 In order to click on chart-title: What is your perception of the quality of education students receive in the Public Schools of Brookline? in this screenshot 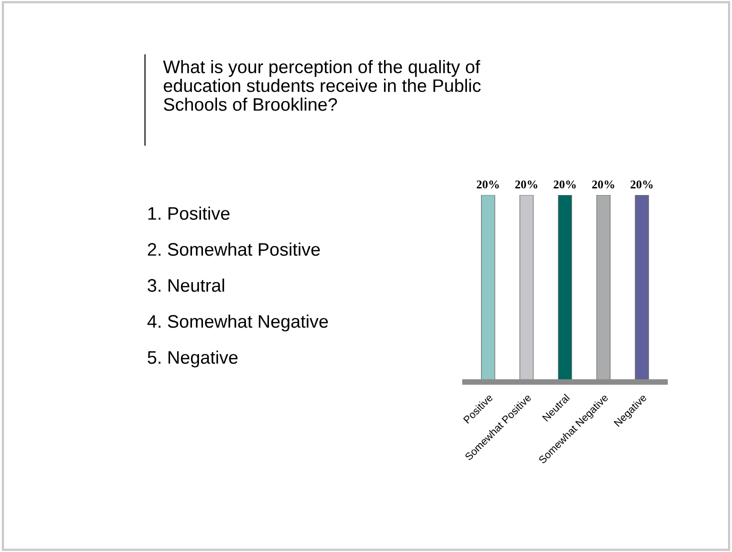, I will do `click(322, 85)`.